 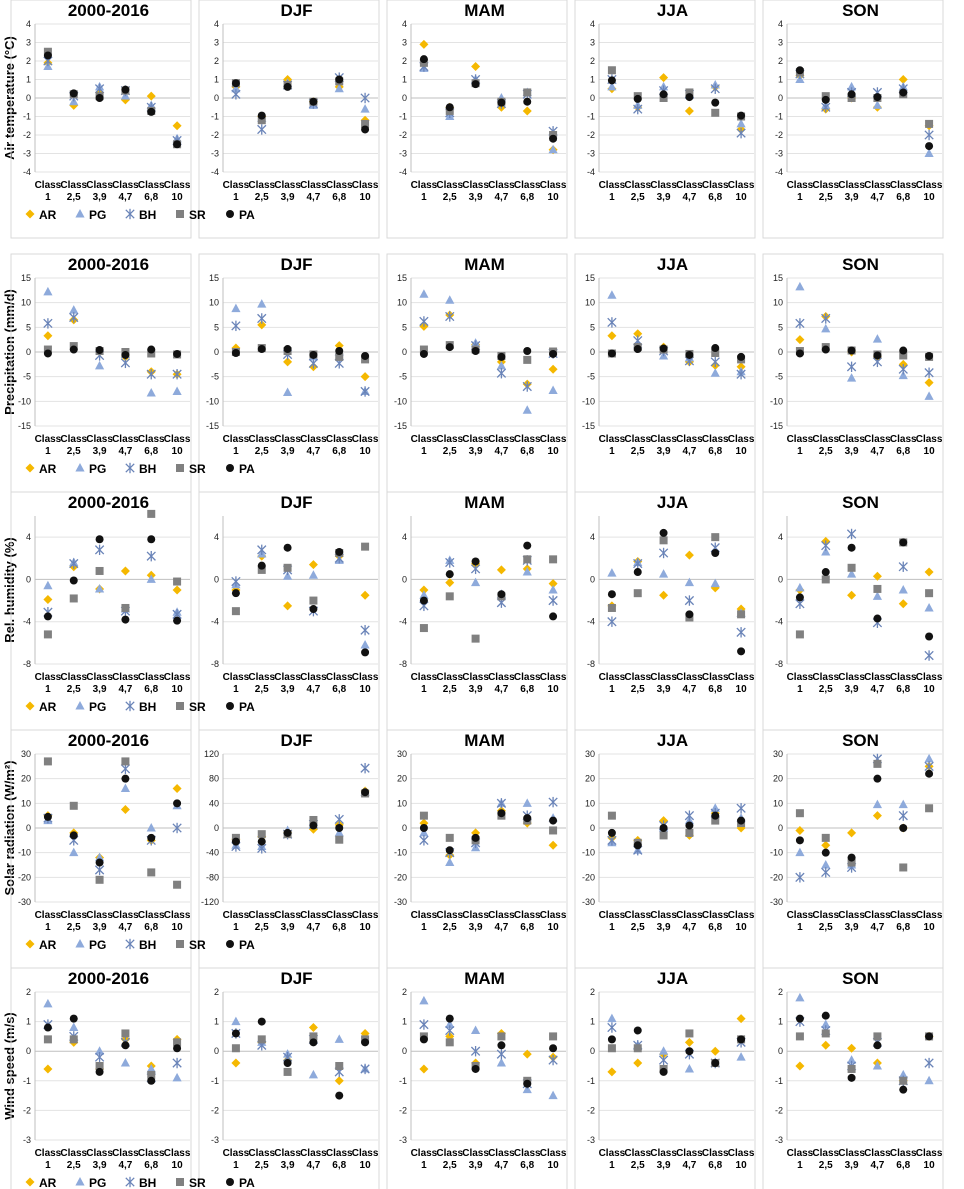 What do you see at coordinates (247, 707) in the screenshot?
I see `legend-label: PA` at bounding box center [247, 707].